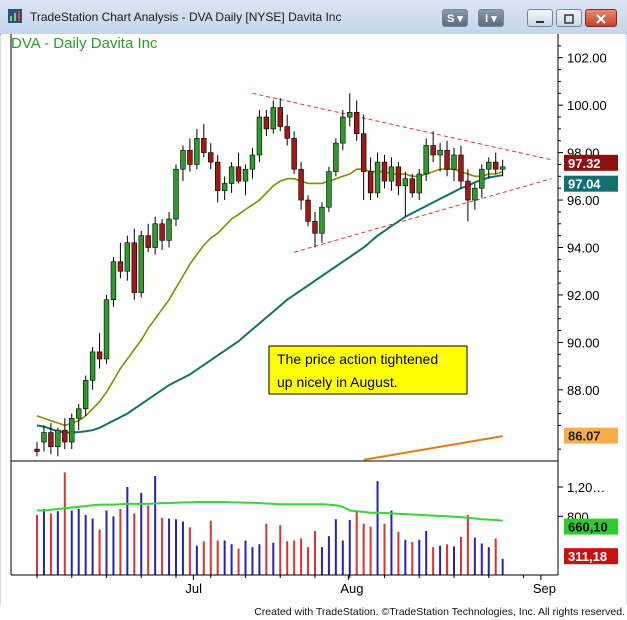 The width and height of the screenshot is (627, 620). I want to click on volume-avg-label-bg, so click(591, 526).